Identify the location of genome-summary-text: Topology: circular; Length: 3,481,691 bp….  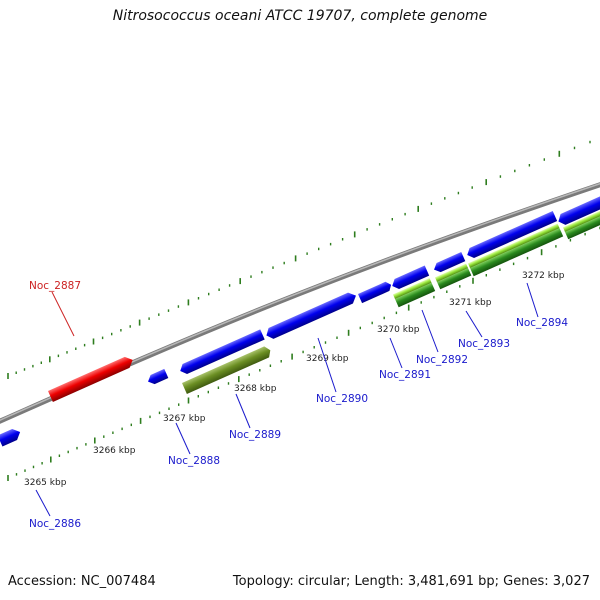
(411, 581).